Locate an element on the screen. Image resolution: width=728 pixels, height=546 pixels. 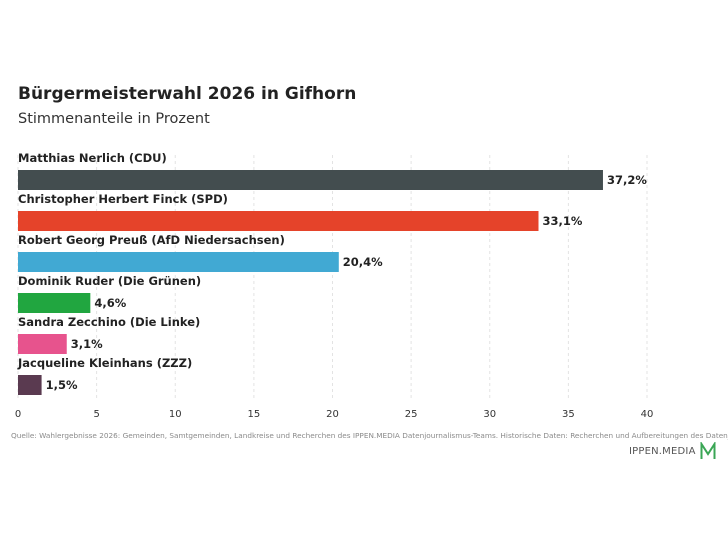
tick-label: 15 is located at coordinates (254, 414).